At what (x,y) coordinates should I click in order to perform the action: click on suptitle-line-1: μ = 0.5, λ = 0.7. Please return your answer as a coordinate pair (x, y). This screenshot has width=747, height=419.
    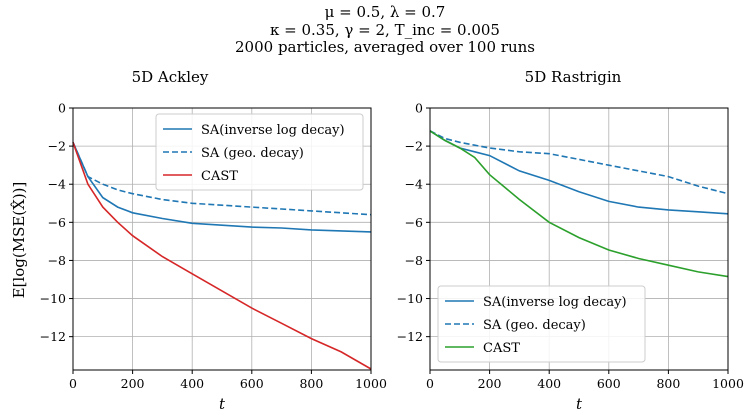
    Looking at the image, I should click on (385, 12).